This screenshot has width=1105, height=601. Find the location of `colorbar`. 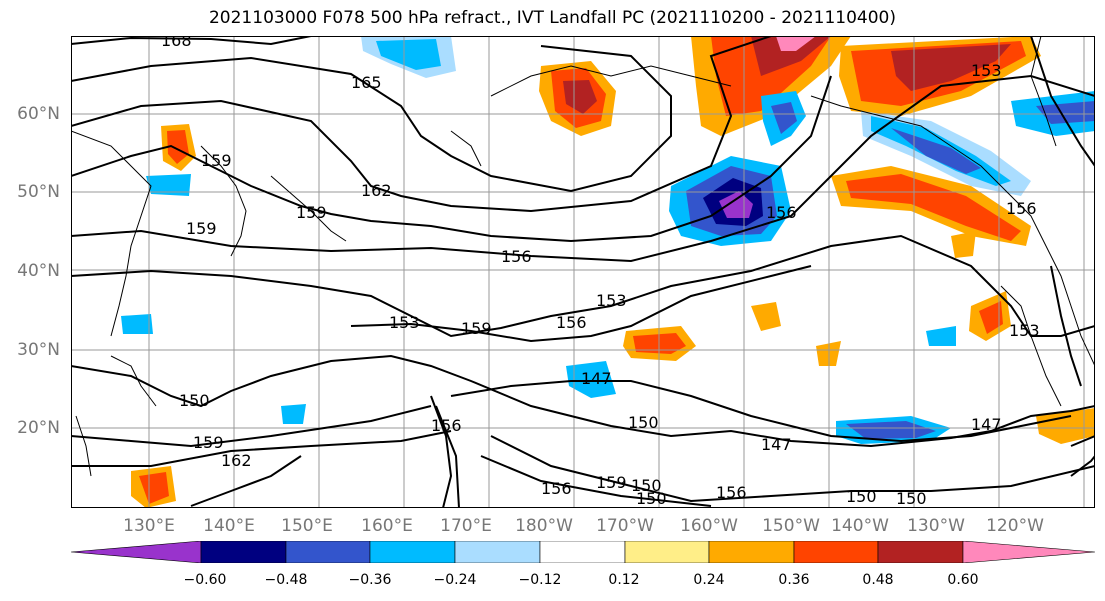

colorbar is located at coordinates (583, 552).